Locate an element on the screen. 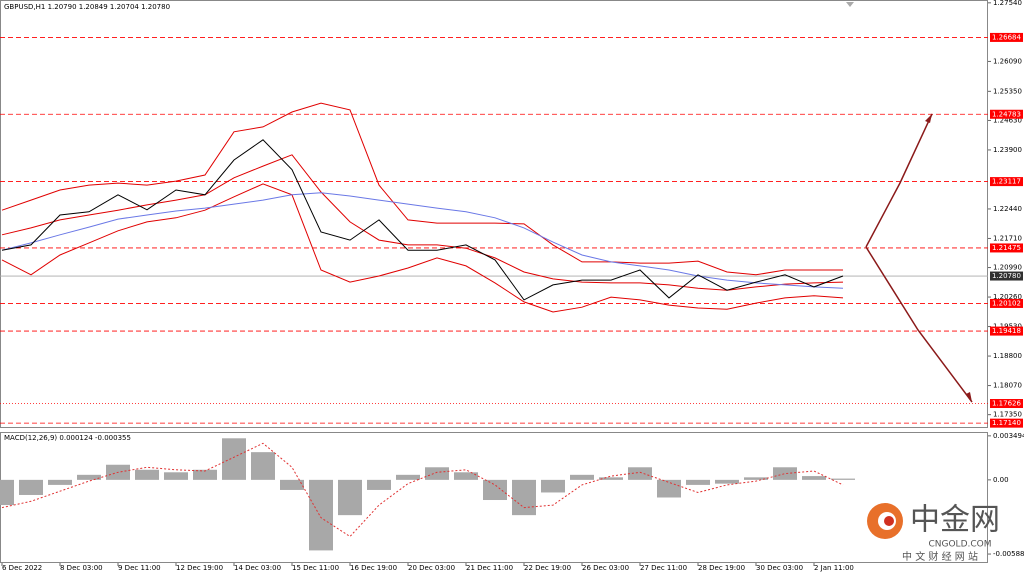  level-label: 1.23117 is located at coordinates (1006, 182).